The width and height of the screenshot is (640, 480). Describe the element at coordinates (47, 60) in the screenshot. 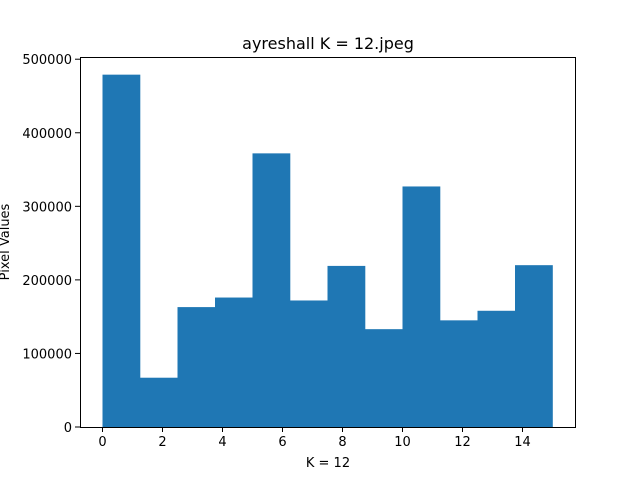

I see `y-tick-label: 500000` at that location.